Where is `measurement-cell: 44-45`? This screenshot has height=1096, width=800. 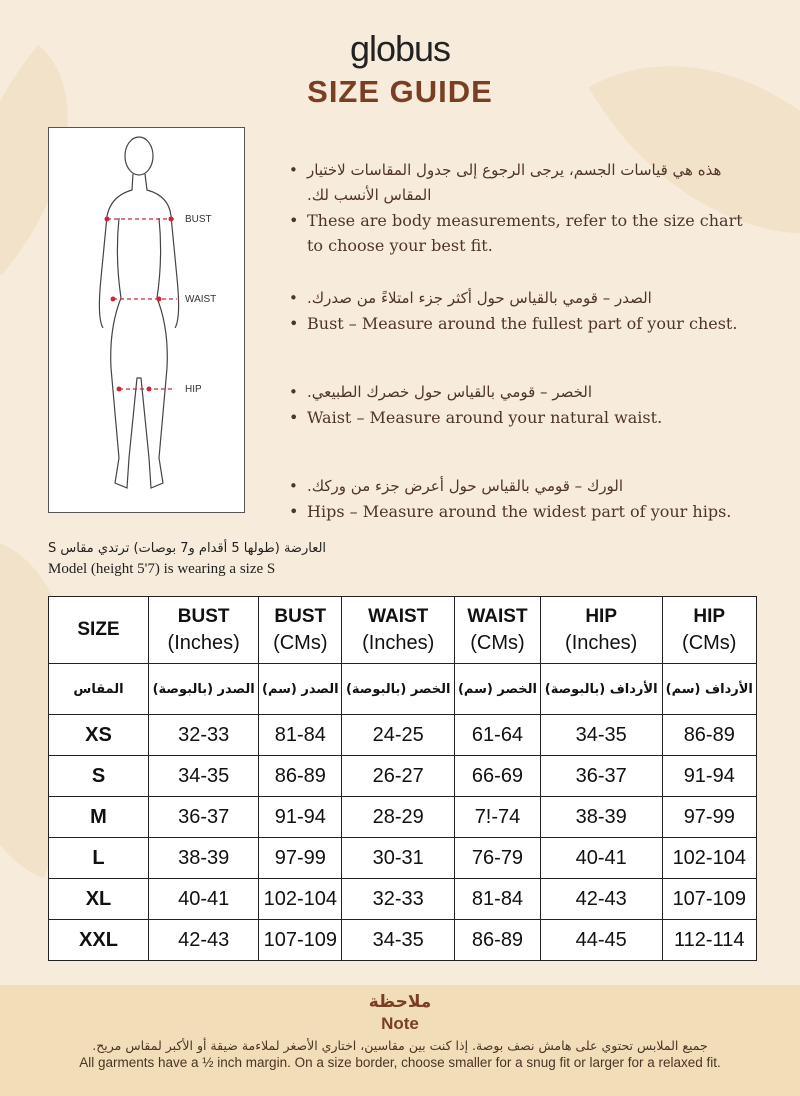 measurement-cell: 44-45 is located at coordinates (601, 940).